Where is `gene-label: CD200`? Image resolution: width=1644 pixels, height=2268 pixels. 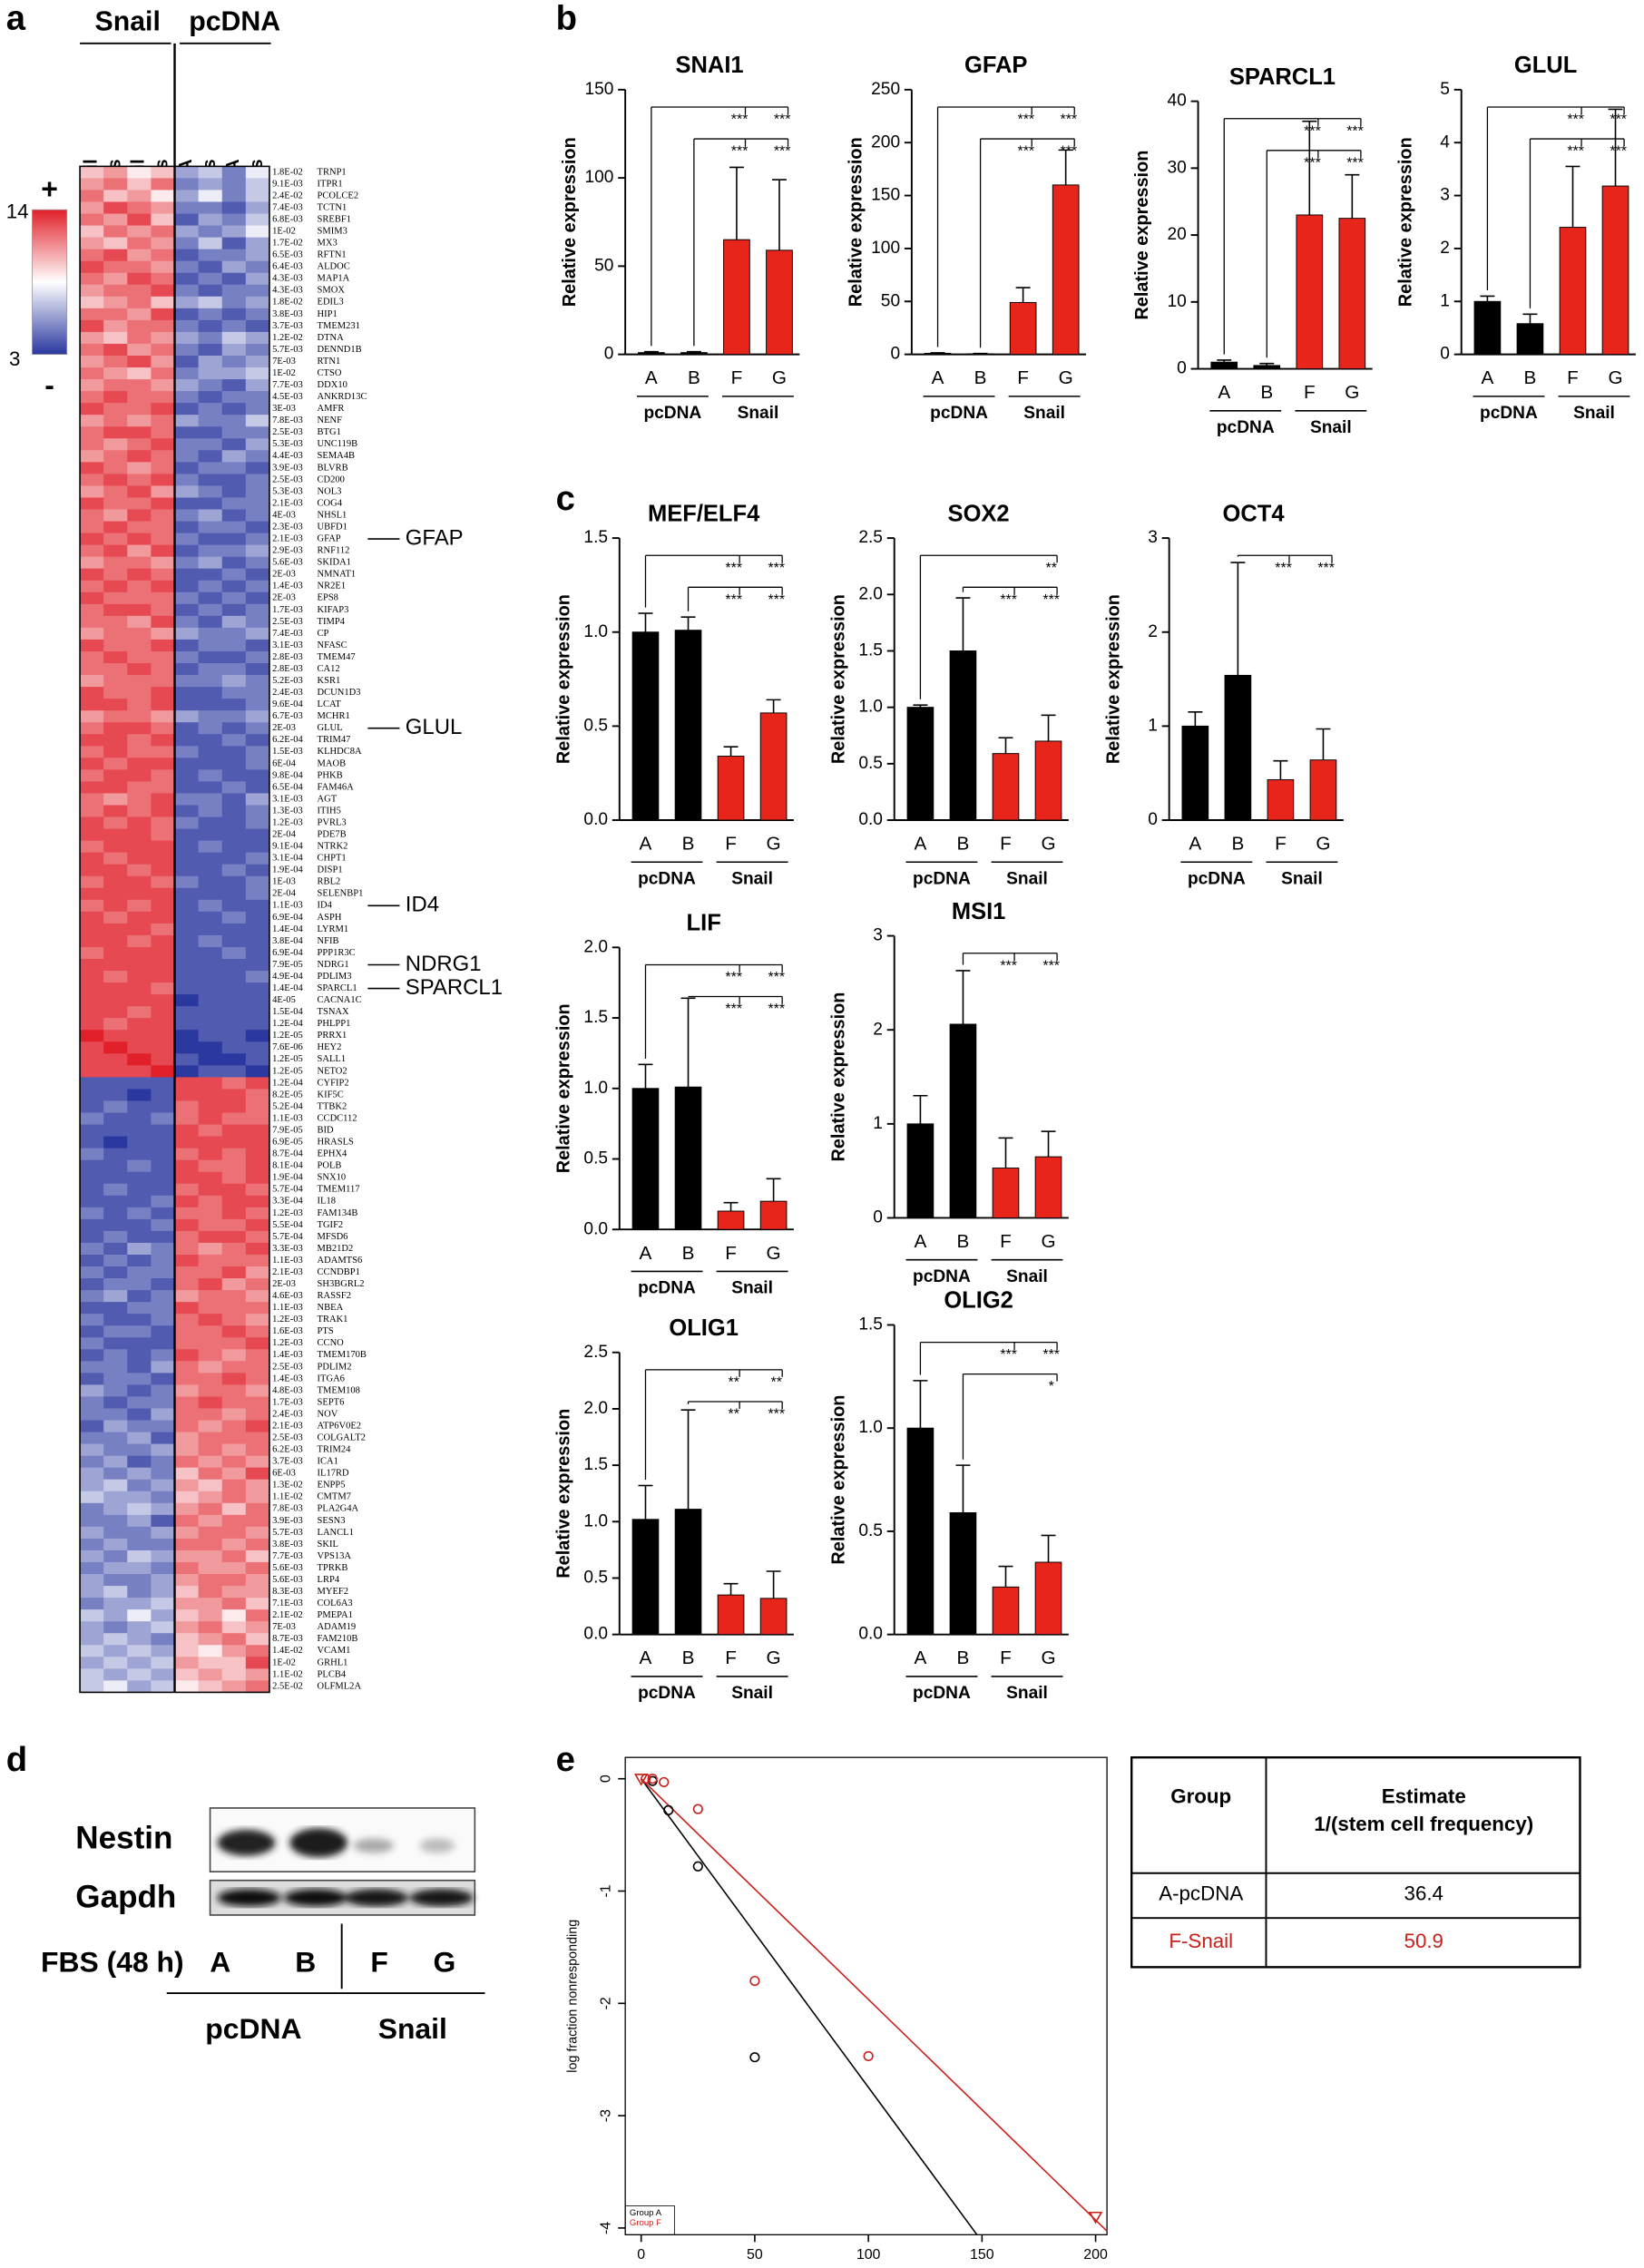
gene-label: CD200 is located at coordinates (332, 479).